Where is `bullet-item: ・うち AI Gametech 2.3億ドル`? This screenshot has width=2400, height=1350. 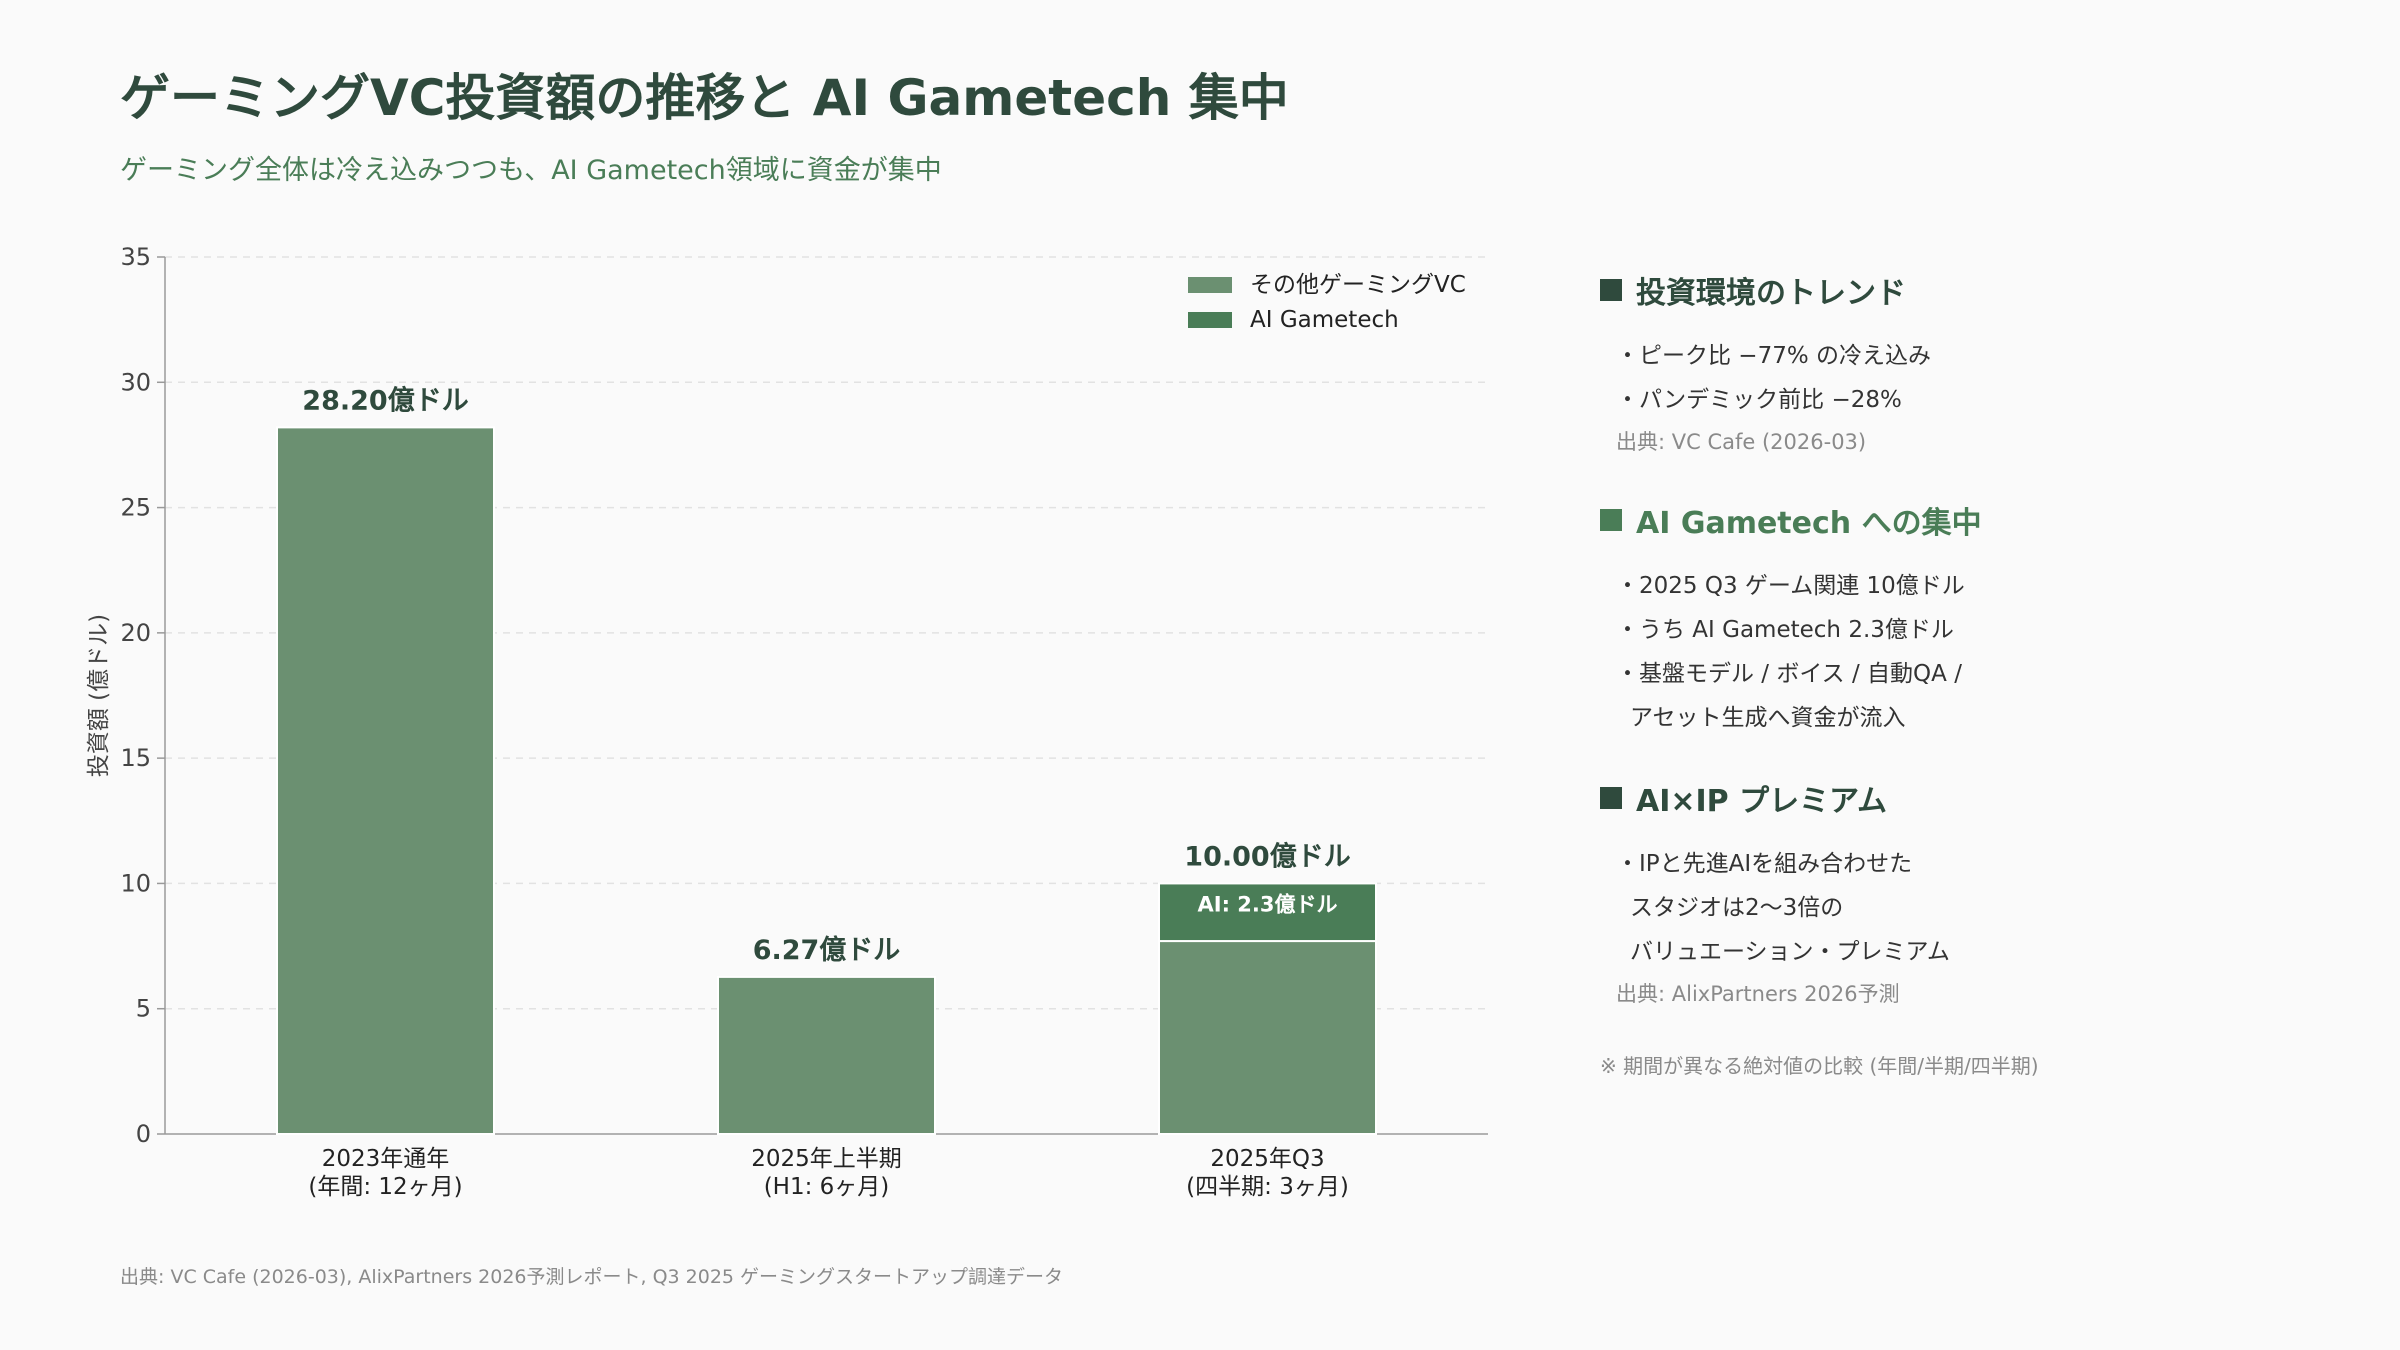
bullet-item: ・うち AI Gametech 2.3億ドル is located at coordinates (1785, 630).